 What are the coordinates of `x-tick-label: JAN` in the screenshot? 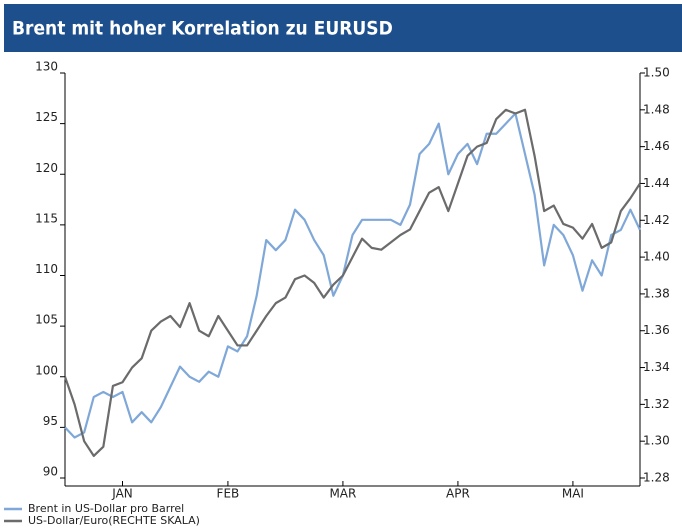 It's located at (122, 494).